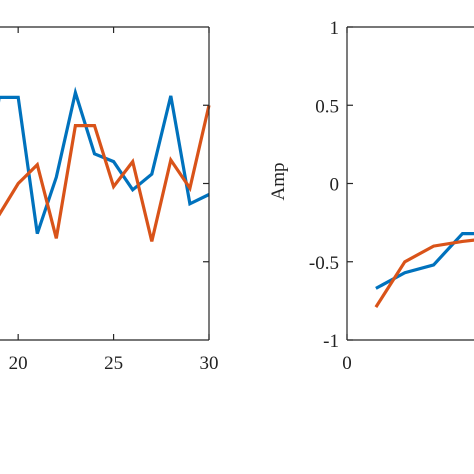 This screenshot has height=474, width=474. Describe the element at coordinates (278, 182) in the screenshot. I see `y-axis-title: Amp` at that location.